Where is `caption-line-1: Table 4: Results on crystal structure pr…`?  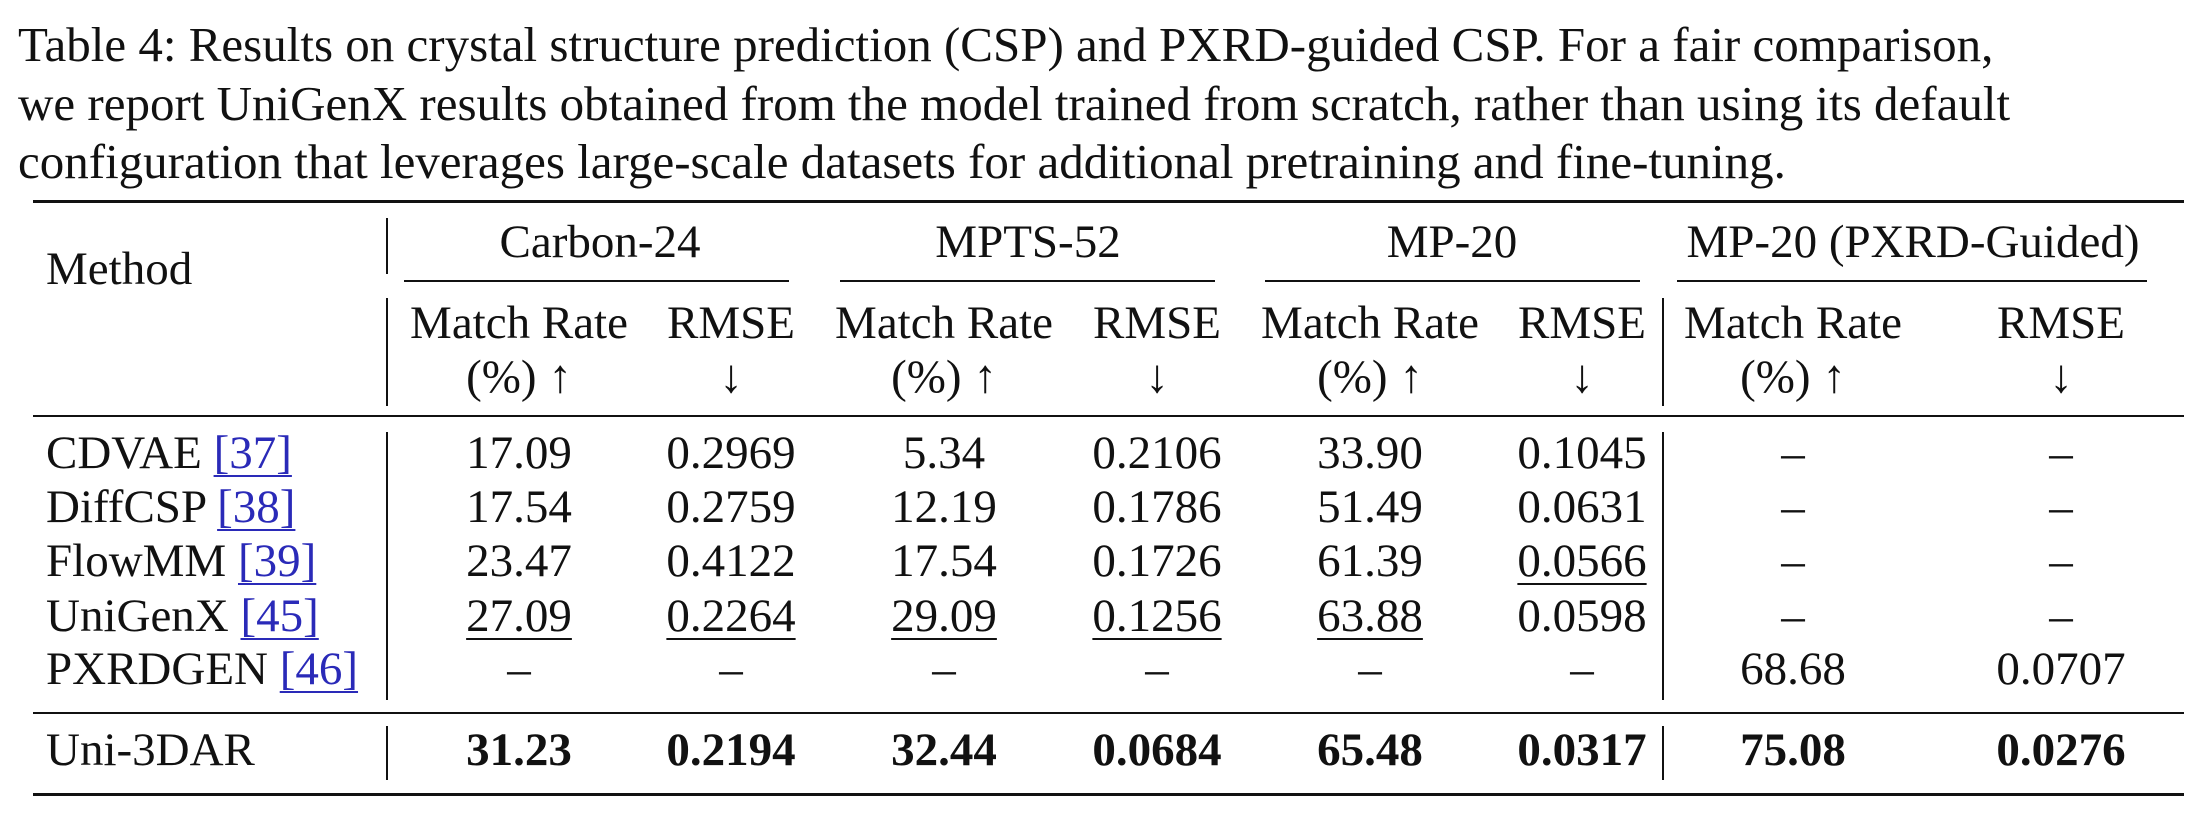 caption-line-1: Table 4: Results on crystal structure pr… is located at coordinates (1006, 44).